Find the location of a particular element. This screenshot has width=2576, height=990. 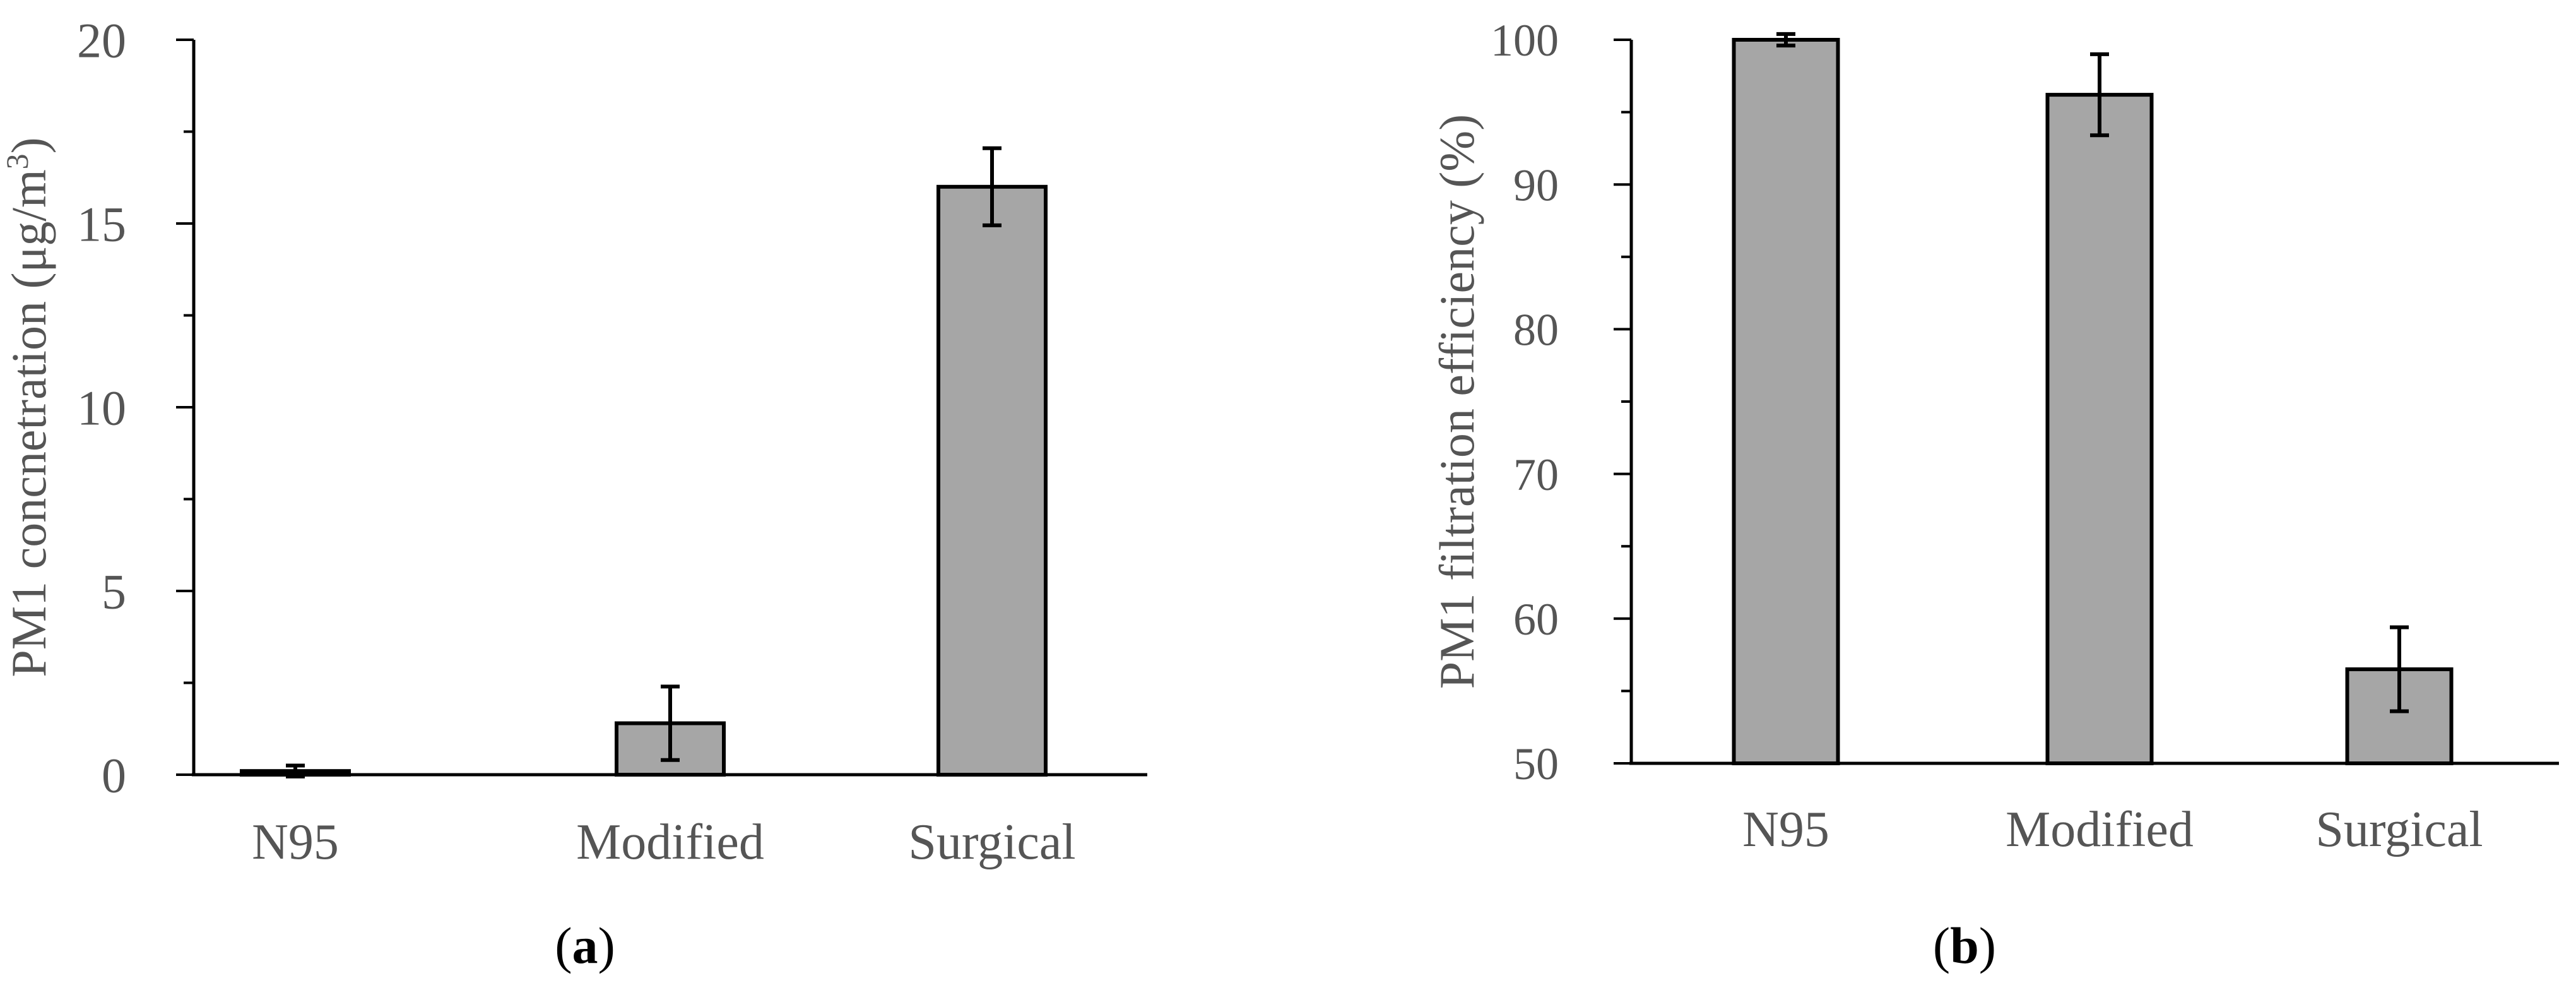

y-tick-label: 10 is located at coordinates (101, 407).